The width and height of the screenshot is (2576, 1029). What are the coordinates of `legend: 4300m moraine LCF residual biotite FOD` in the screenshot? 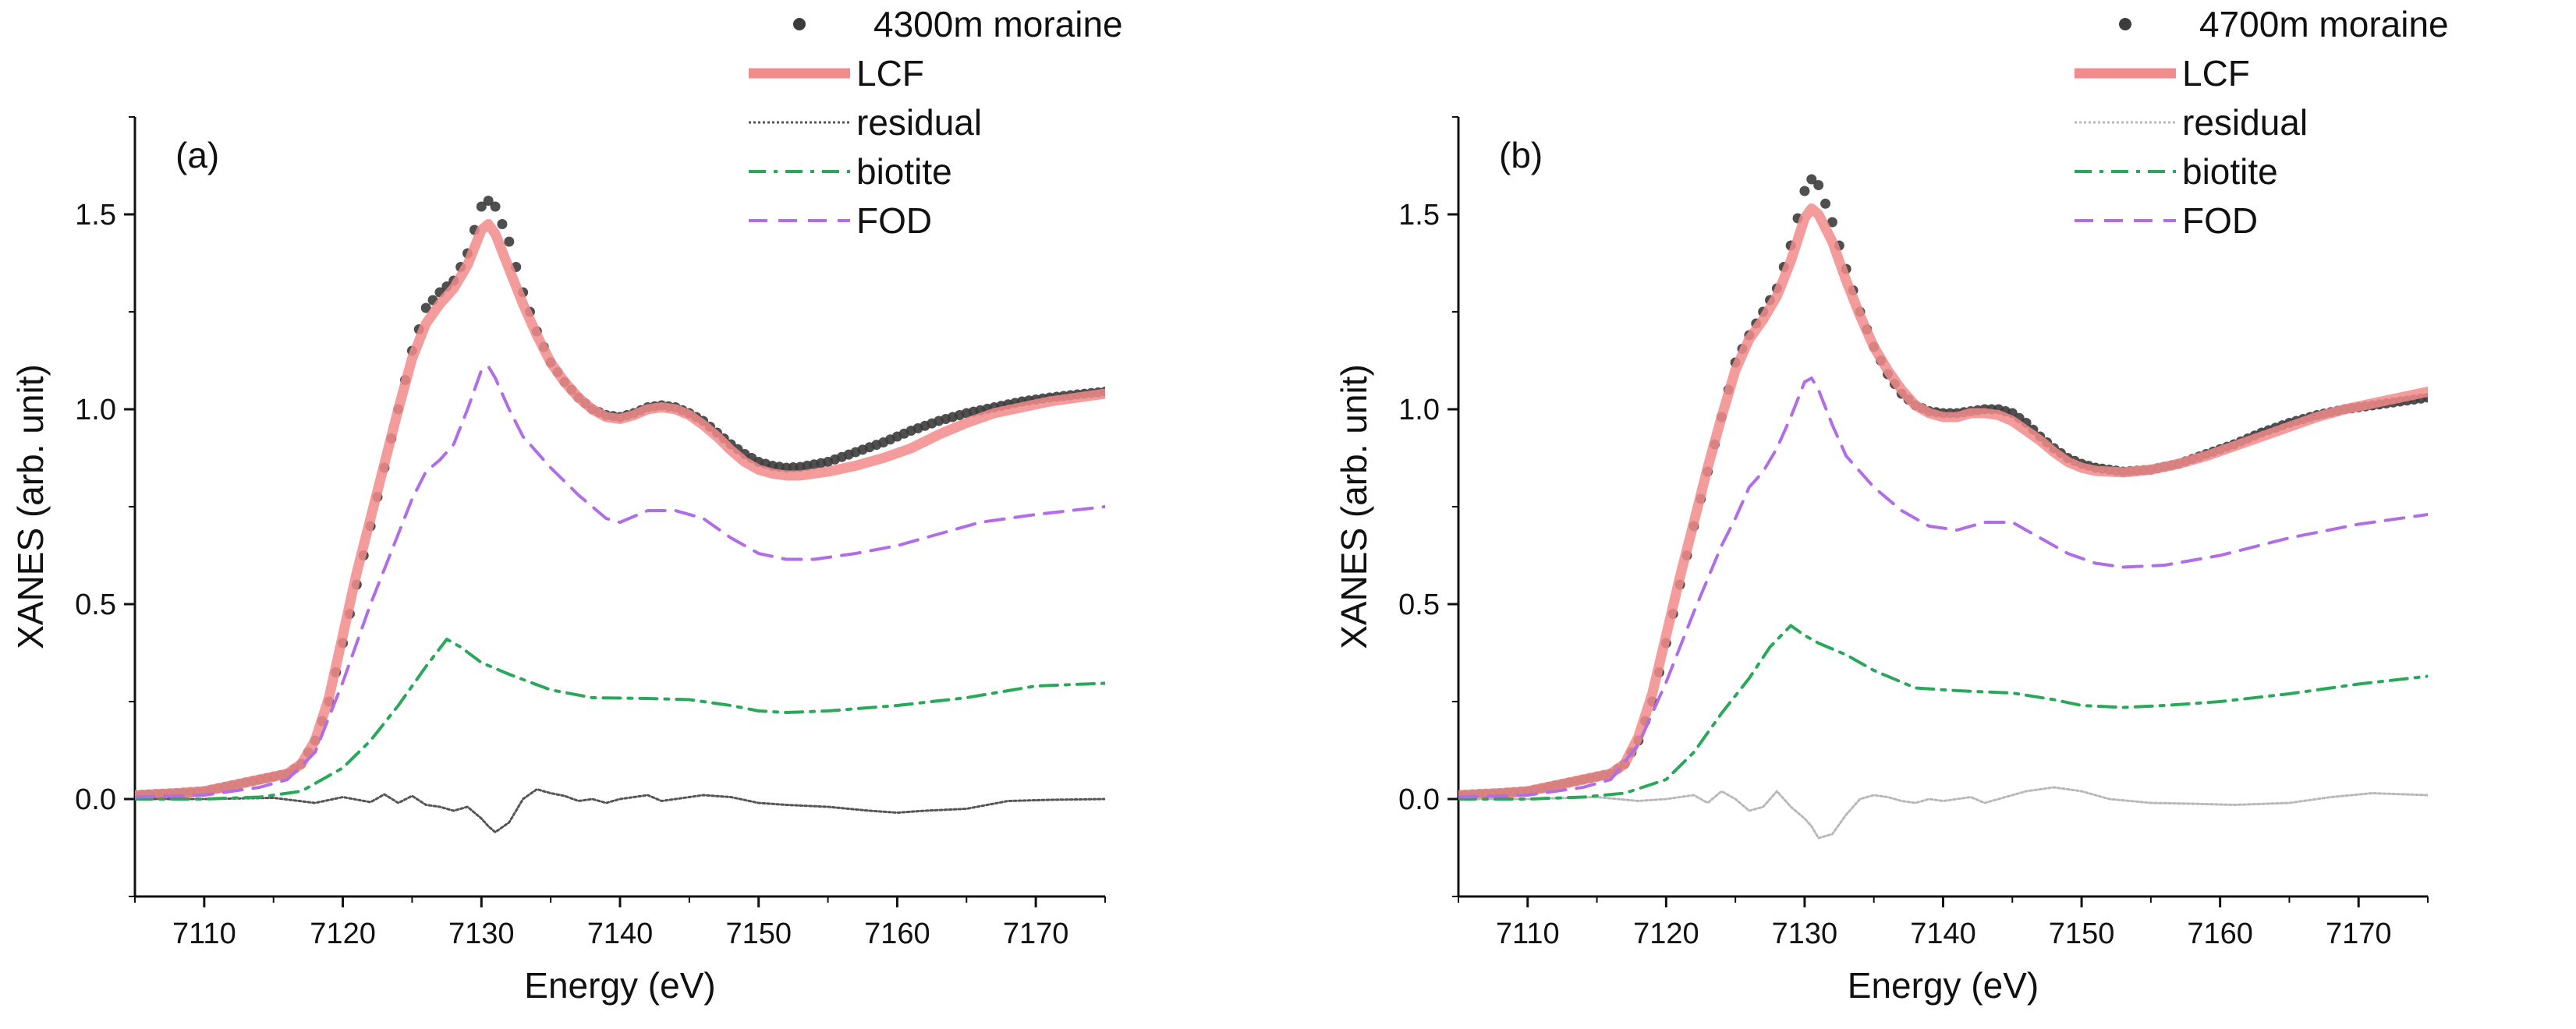 It's located at (936, 122).